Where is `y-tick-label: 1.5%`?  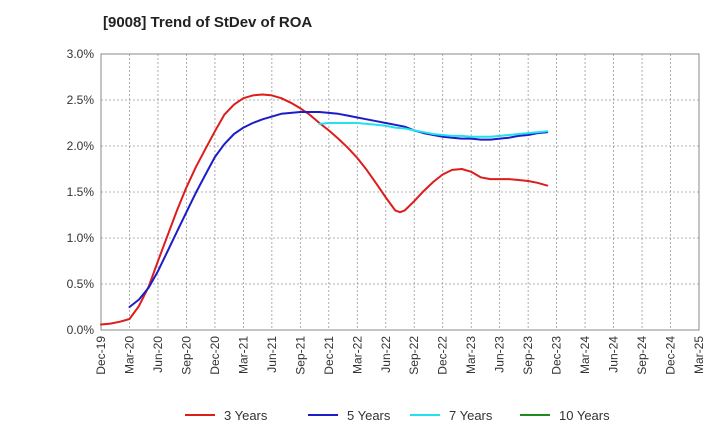 y-tick-label: 1.5% is located at coordinates (81, 192).